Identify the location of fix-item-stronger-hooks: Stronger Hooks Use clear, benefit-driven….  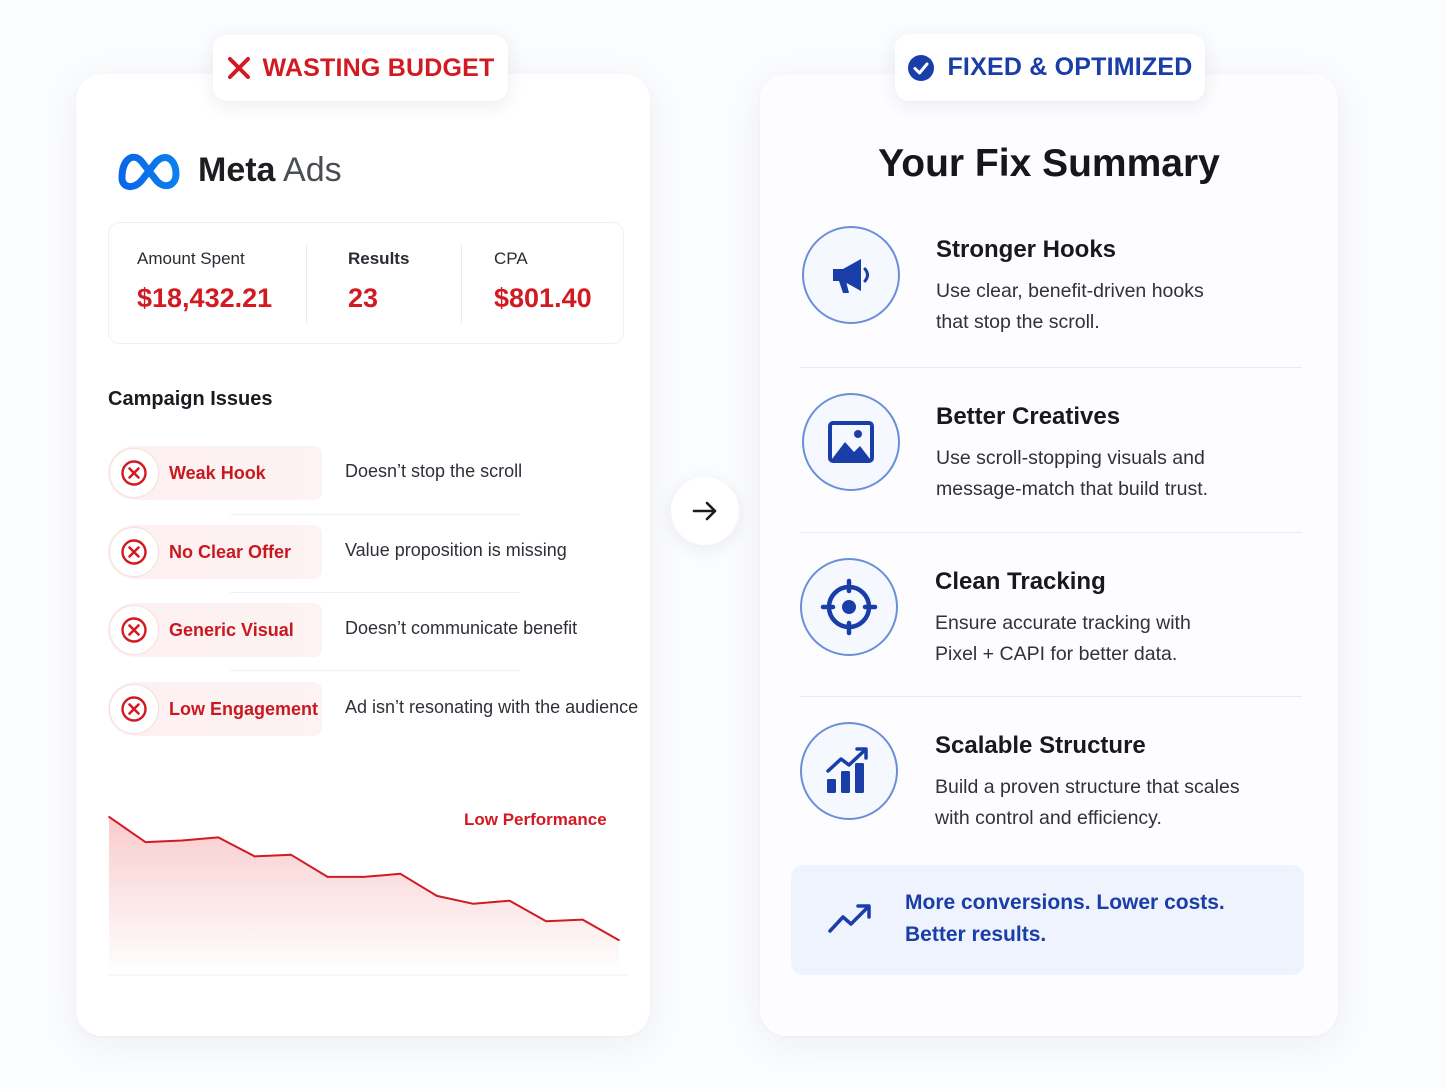
(1051, 281).